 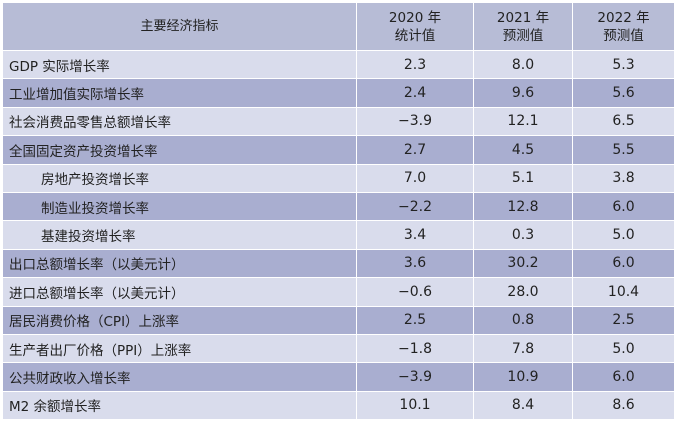 What do you see at coordinates (523, 292) in the screenshot?
I see `value-cell-2021: 28.0` at bounding box center [523, 292].